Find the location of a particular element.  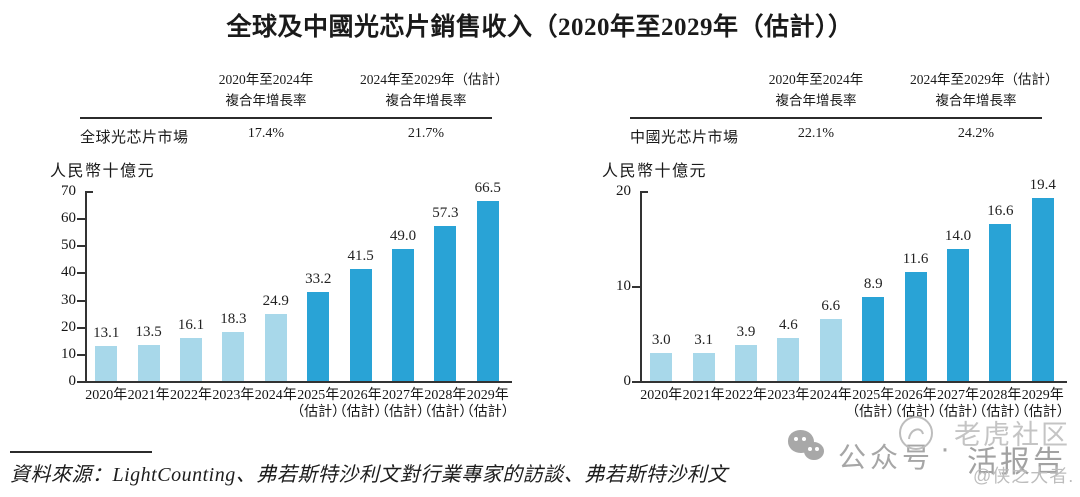

bar-value-label: 3.9 is located at coordinates (746, 332).